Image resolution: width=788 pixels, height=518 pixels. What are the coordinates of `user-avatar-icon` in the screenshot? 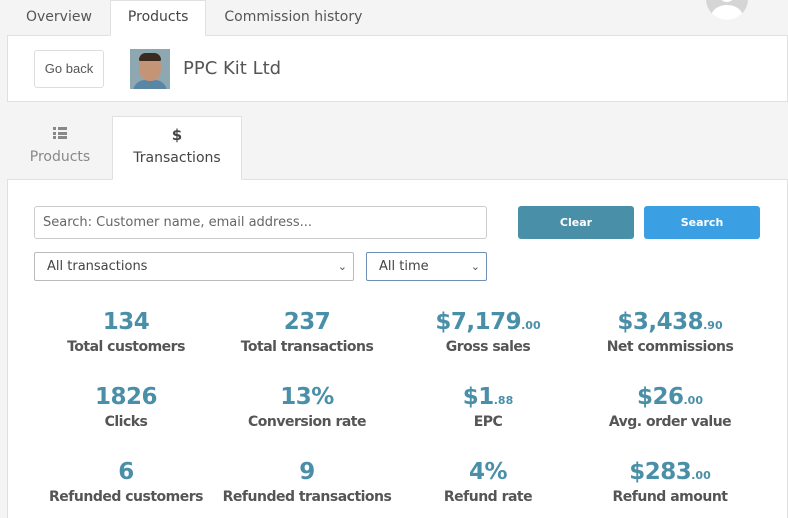 It's located at (727, 10).